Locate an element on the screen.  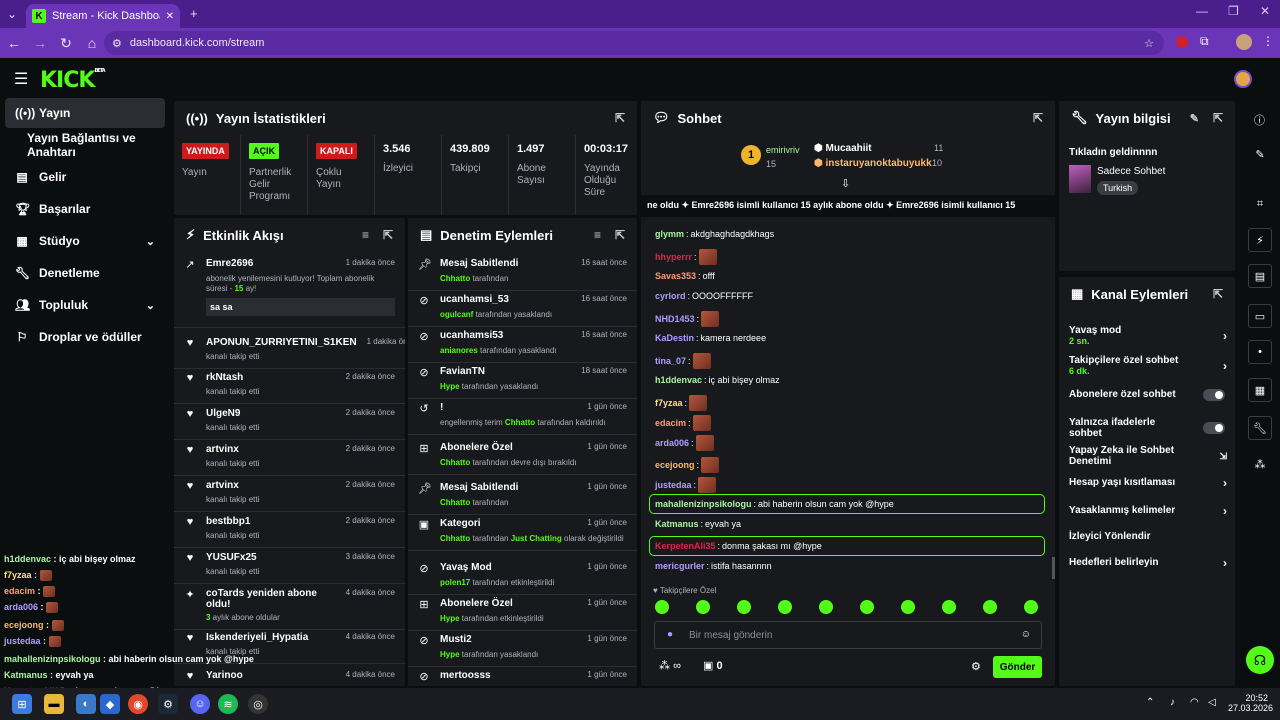
channel-action-item: Yavaş mod 2 sn. › is located at coordinates (1148, 335).